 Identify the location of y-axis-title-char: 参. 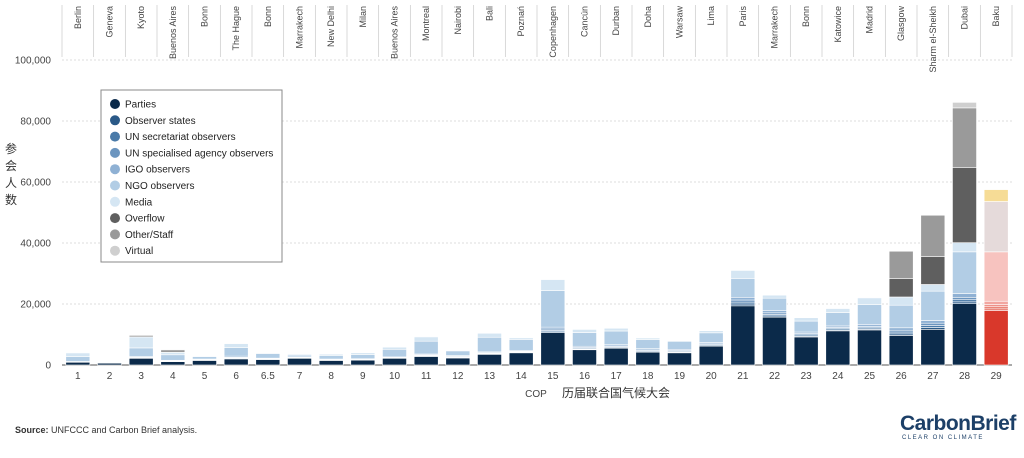
(11, 148).